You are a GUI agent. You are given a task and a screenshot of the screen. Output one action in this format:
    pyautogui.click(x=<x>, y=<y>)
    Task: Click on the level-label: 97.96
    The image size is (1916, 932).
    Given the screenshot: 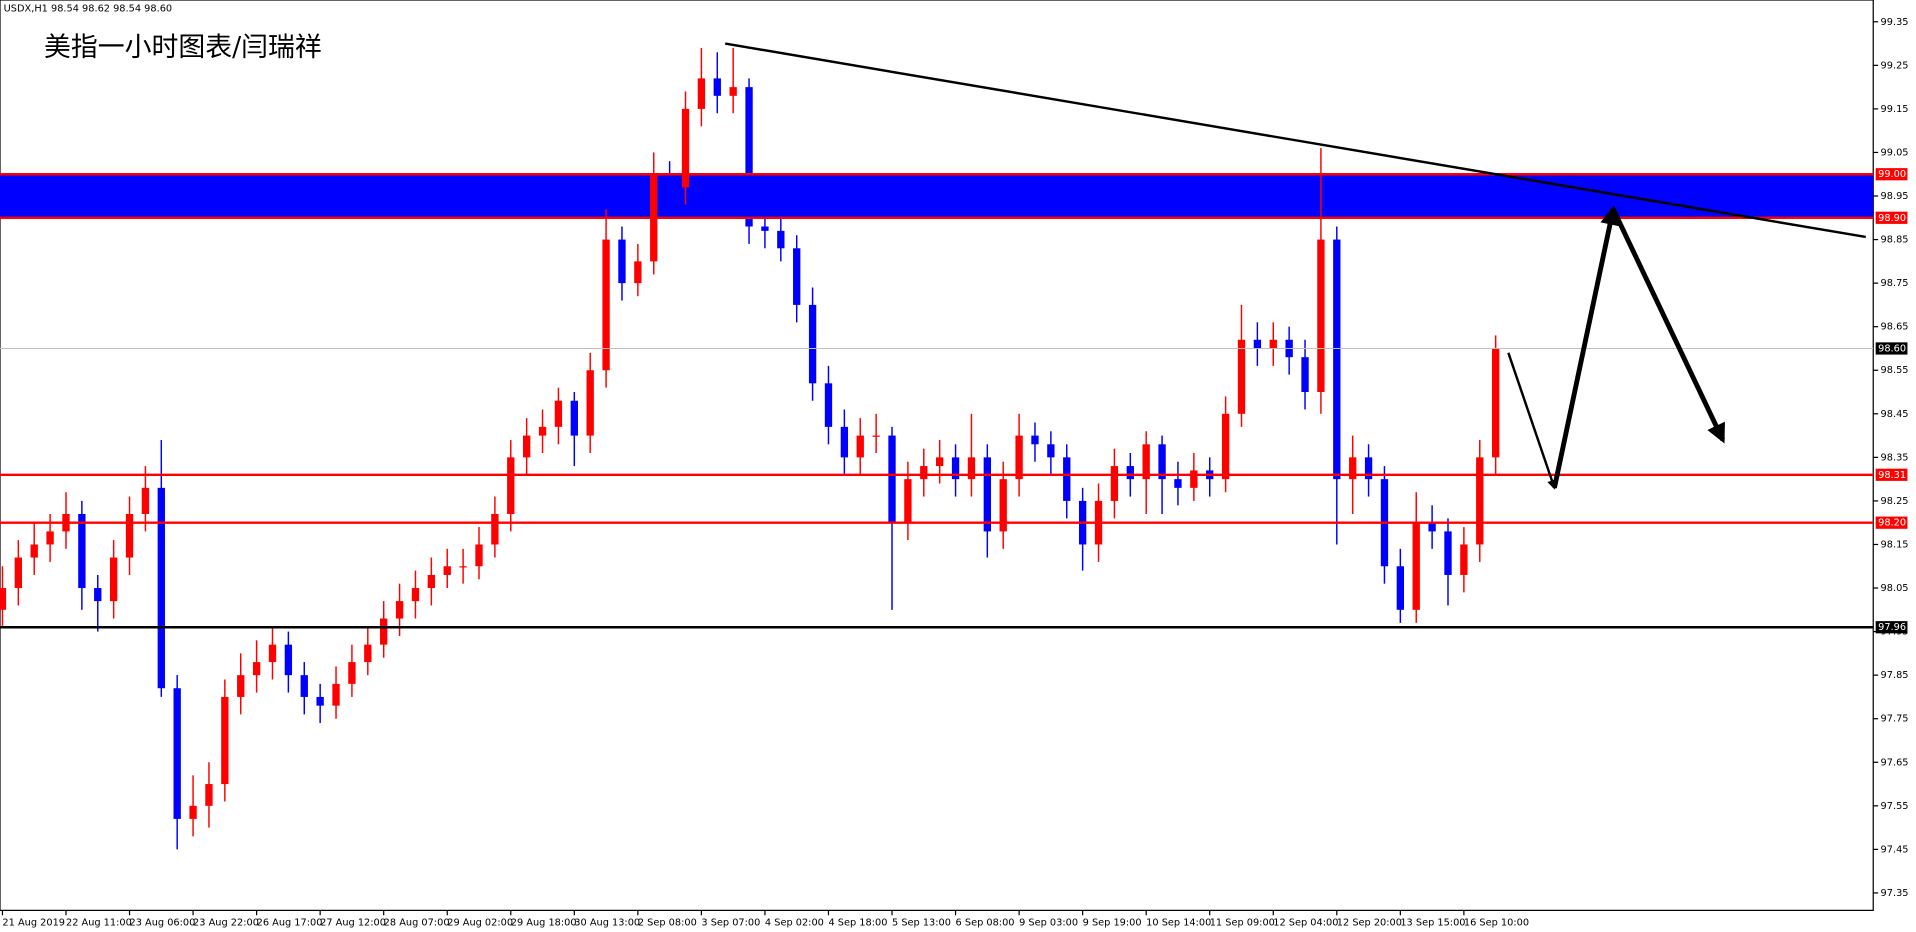 What is the action you would take?
    pyautogui.click(x=1892, y=627)
    